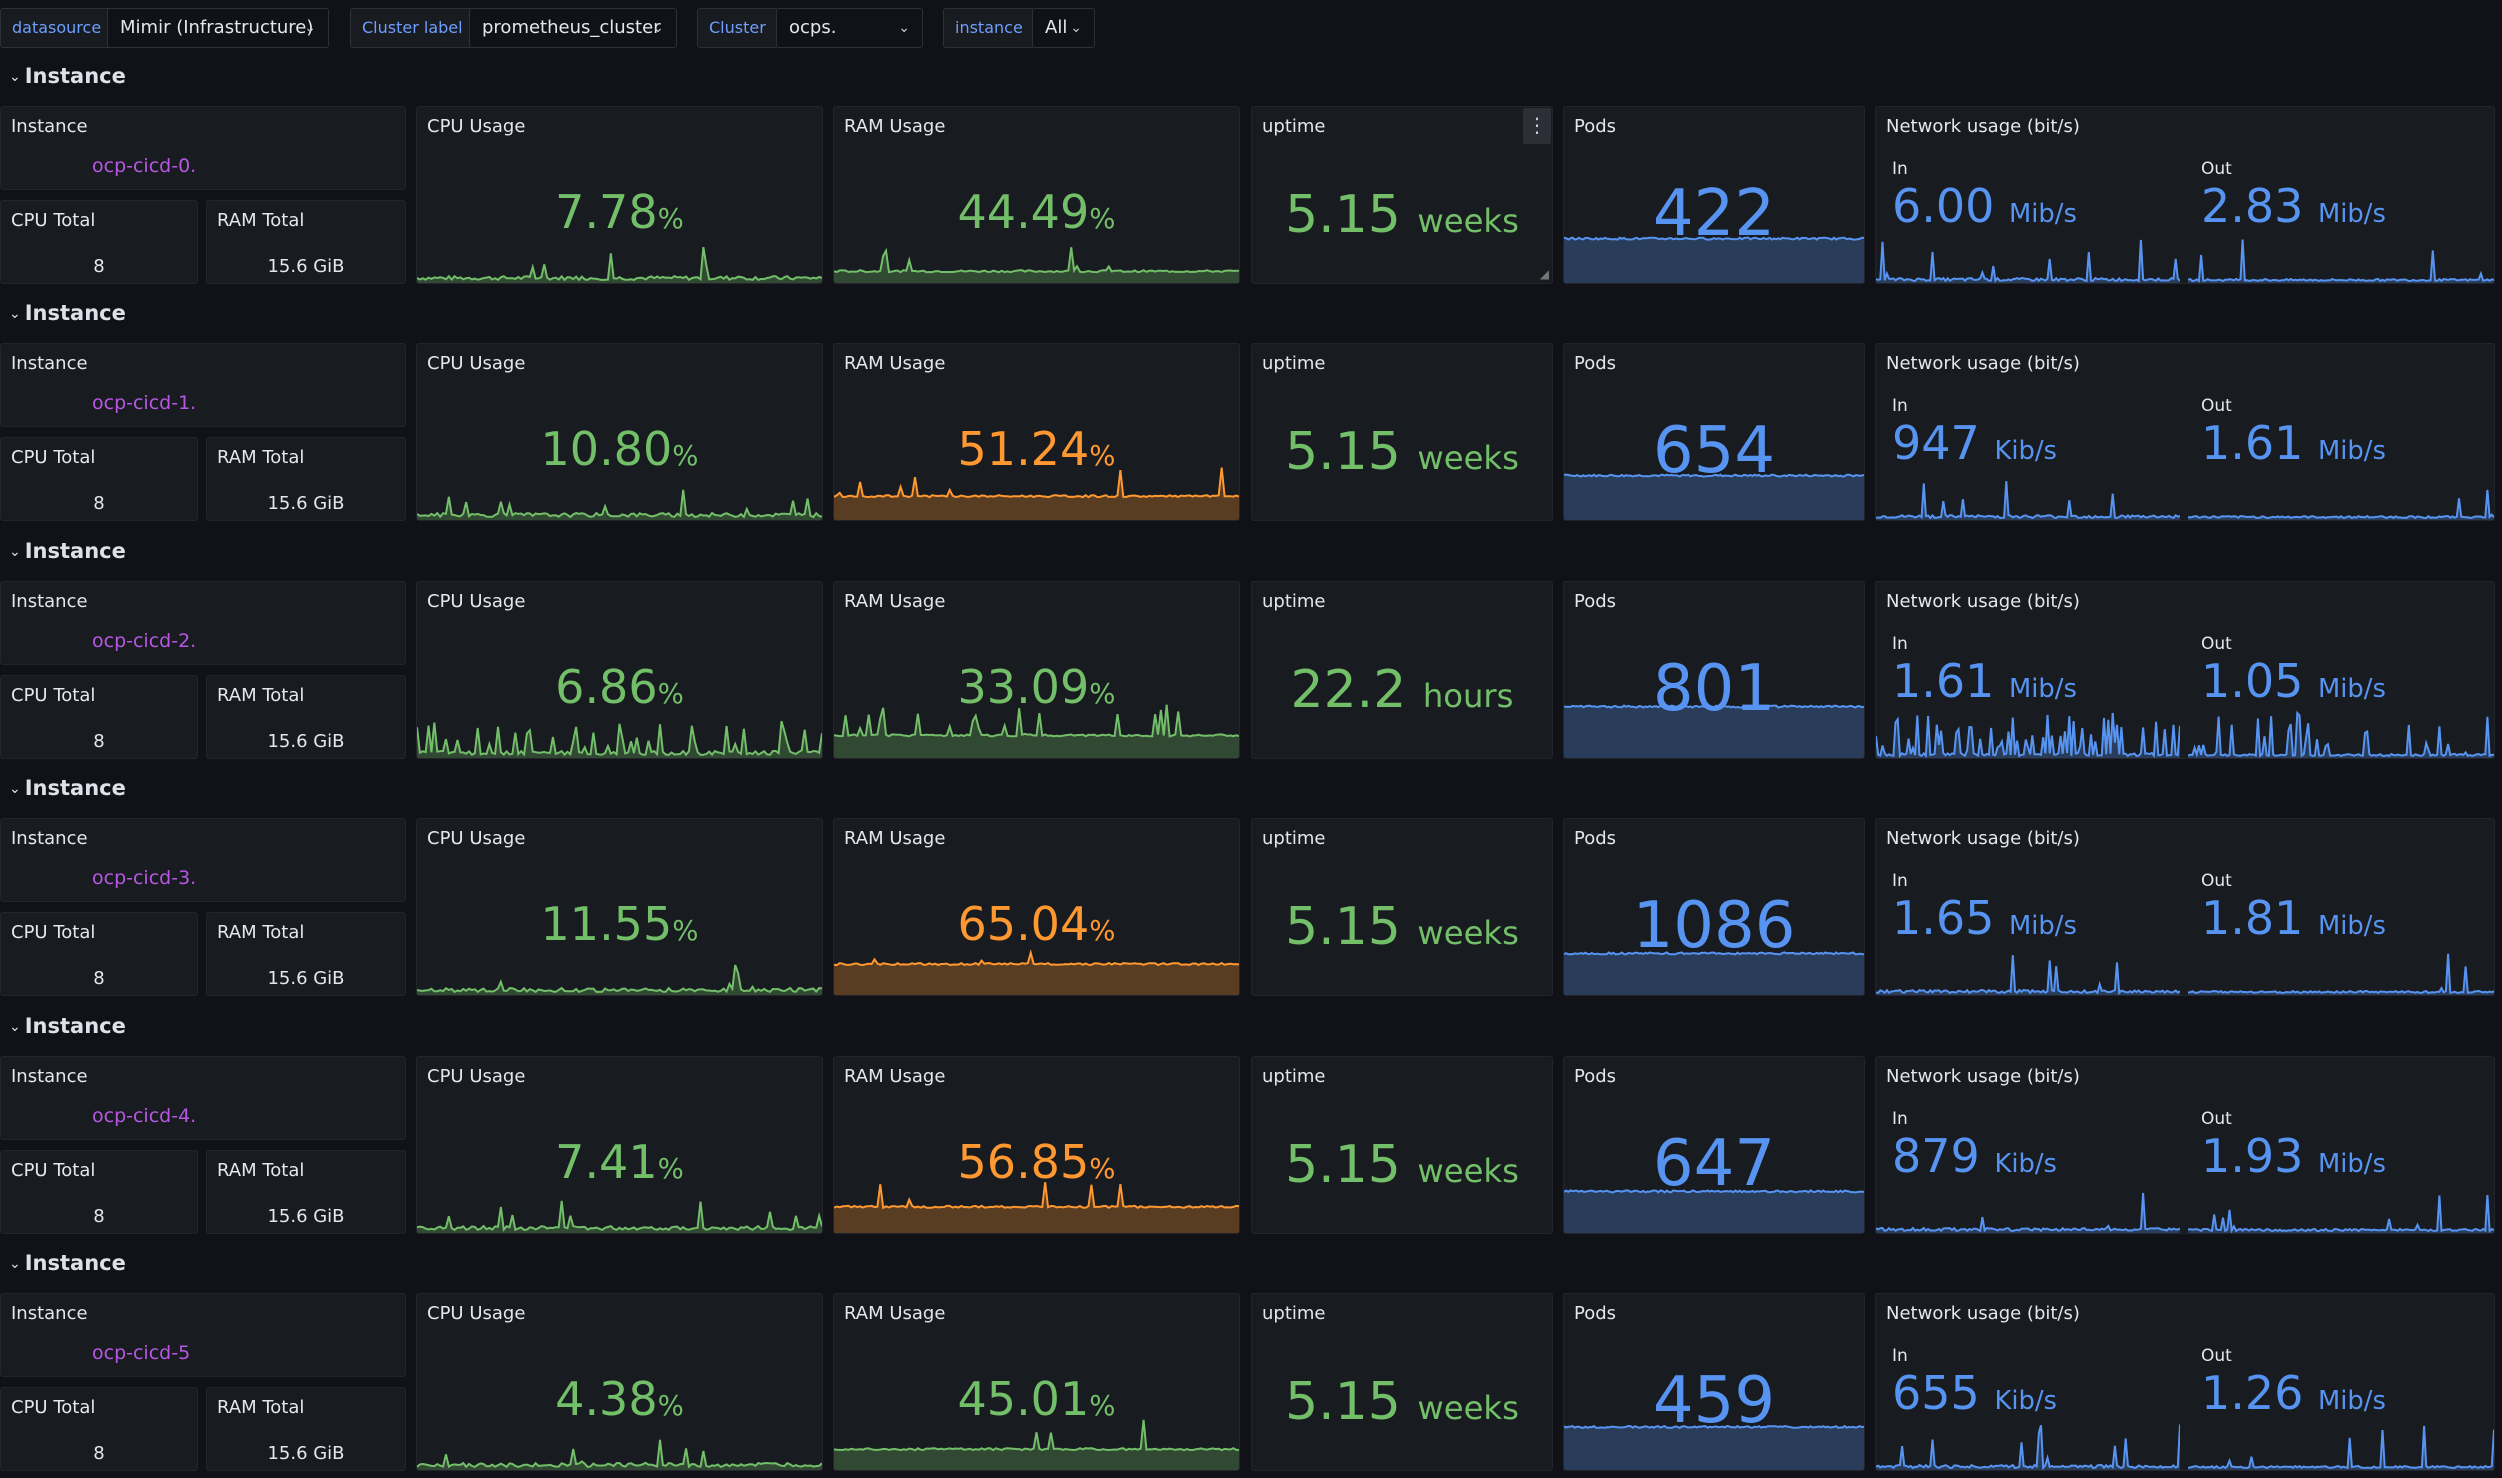  I want to click on cpu-usage-panel: CPU Usage 11.55%, so click(619, 907).